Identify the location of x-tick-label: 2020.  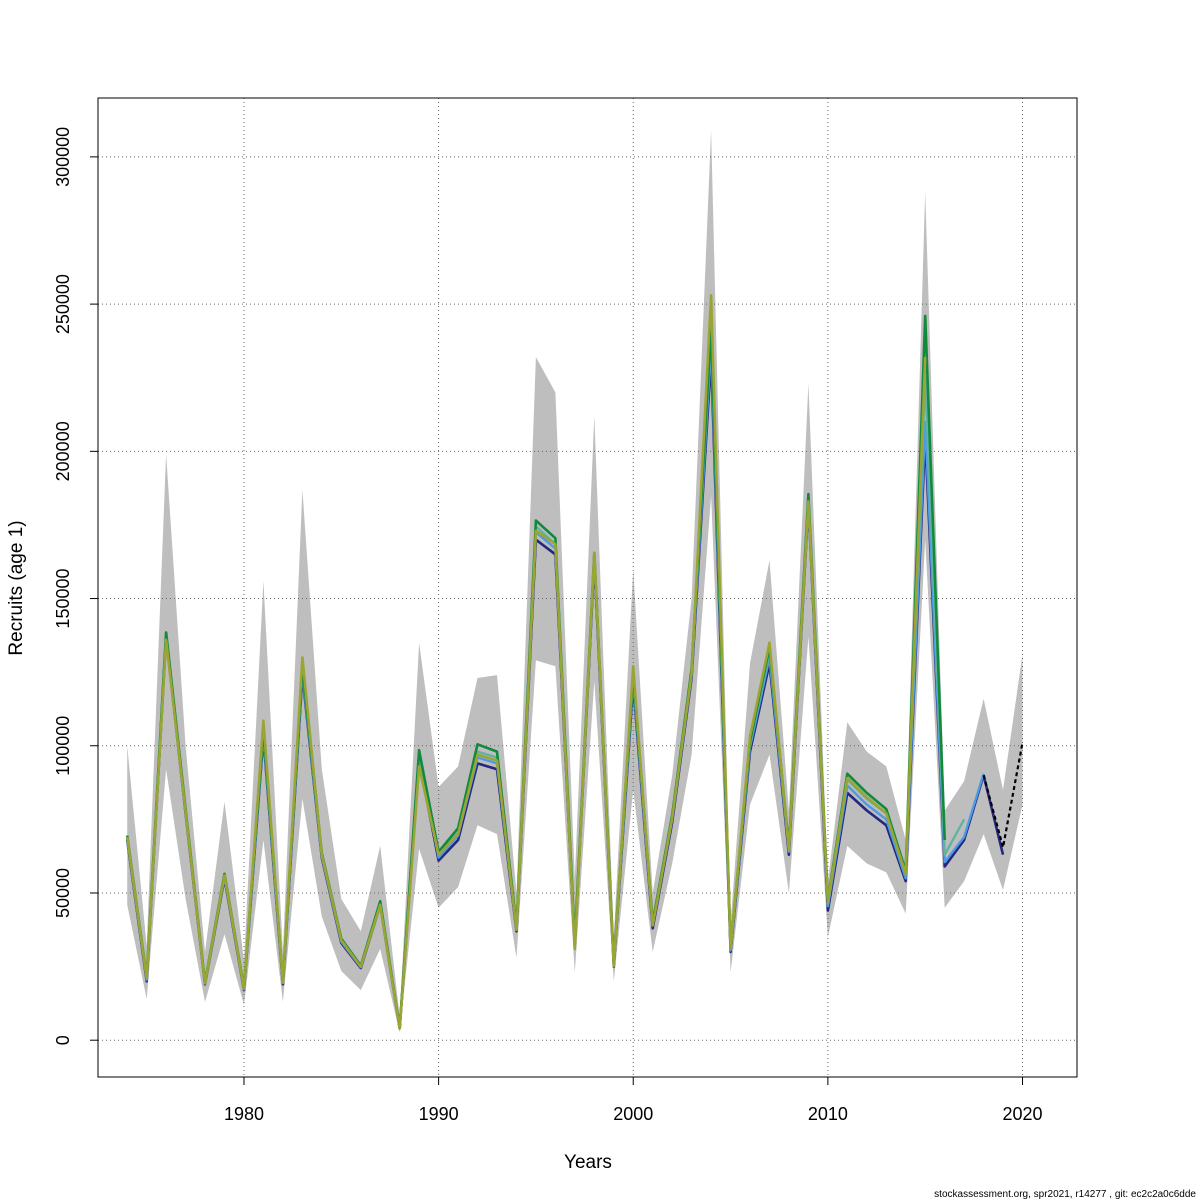
(1022, 1114).